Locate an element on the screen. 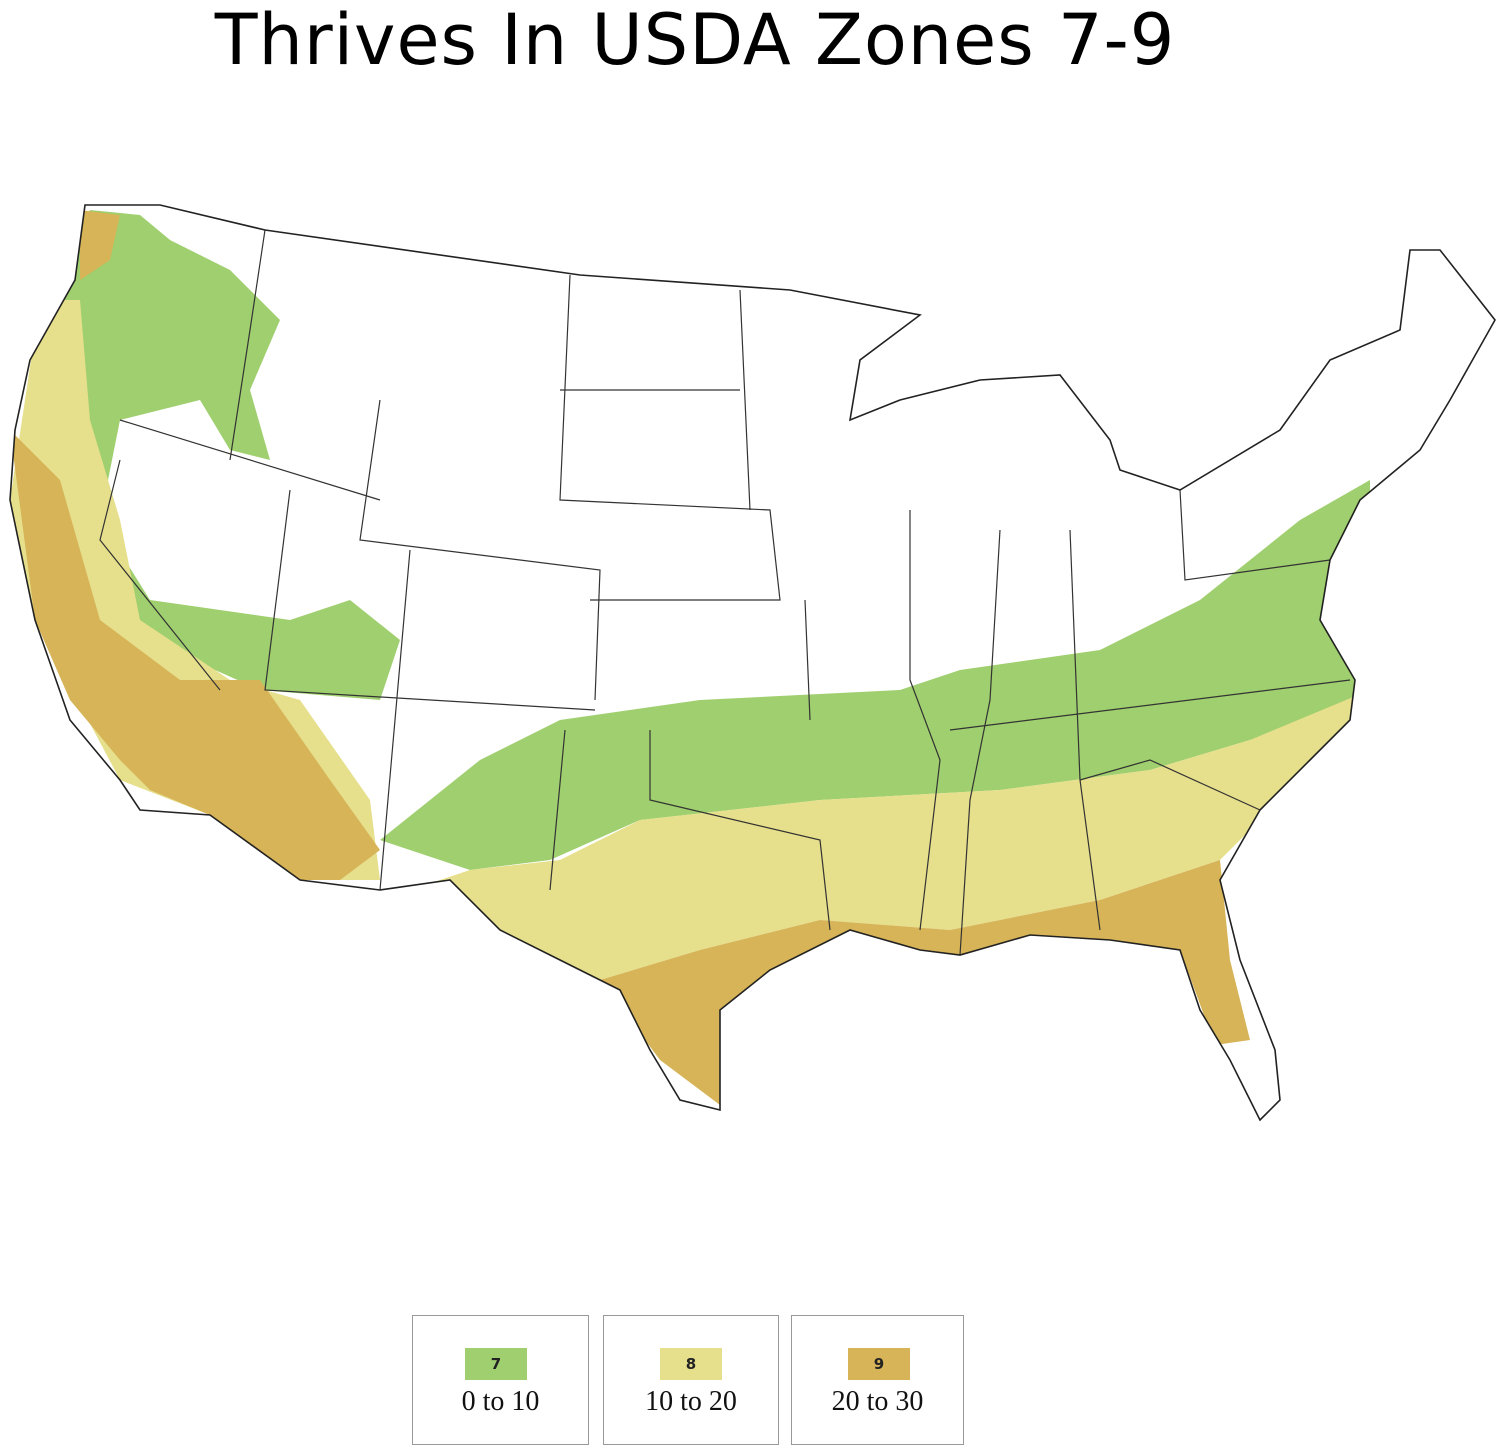  legend-item: 7 0 to 10 is located at coordinates (500, 1380).